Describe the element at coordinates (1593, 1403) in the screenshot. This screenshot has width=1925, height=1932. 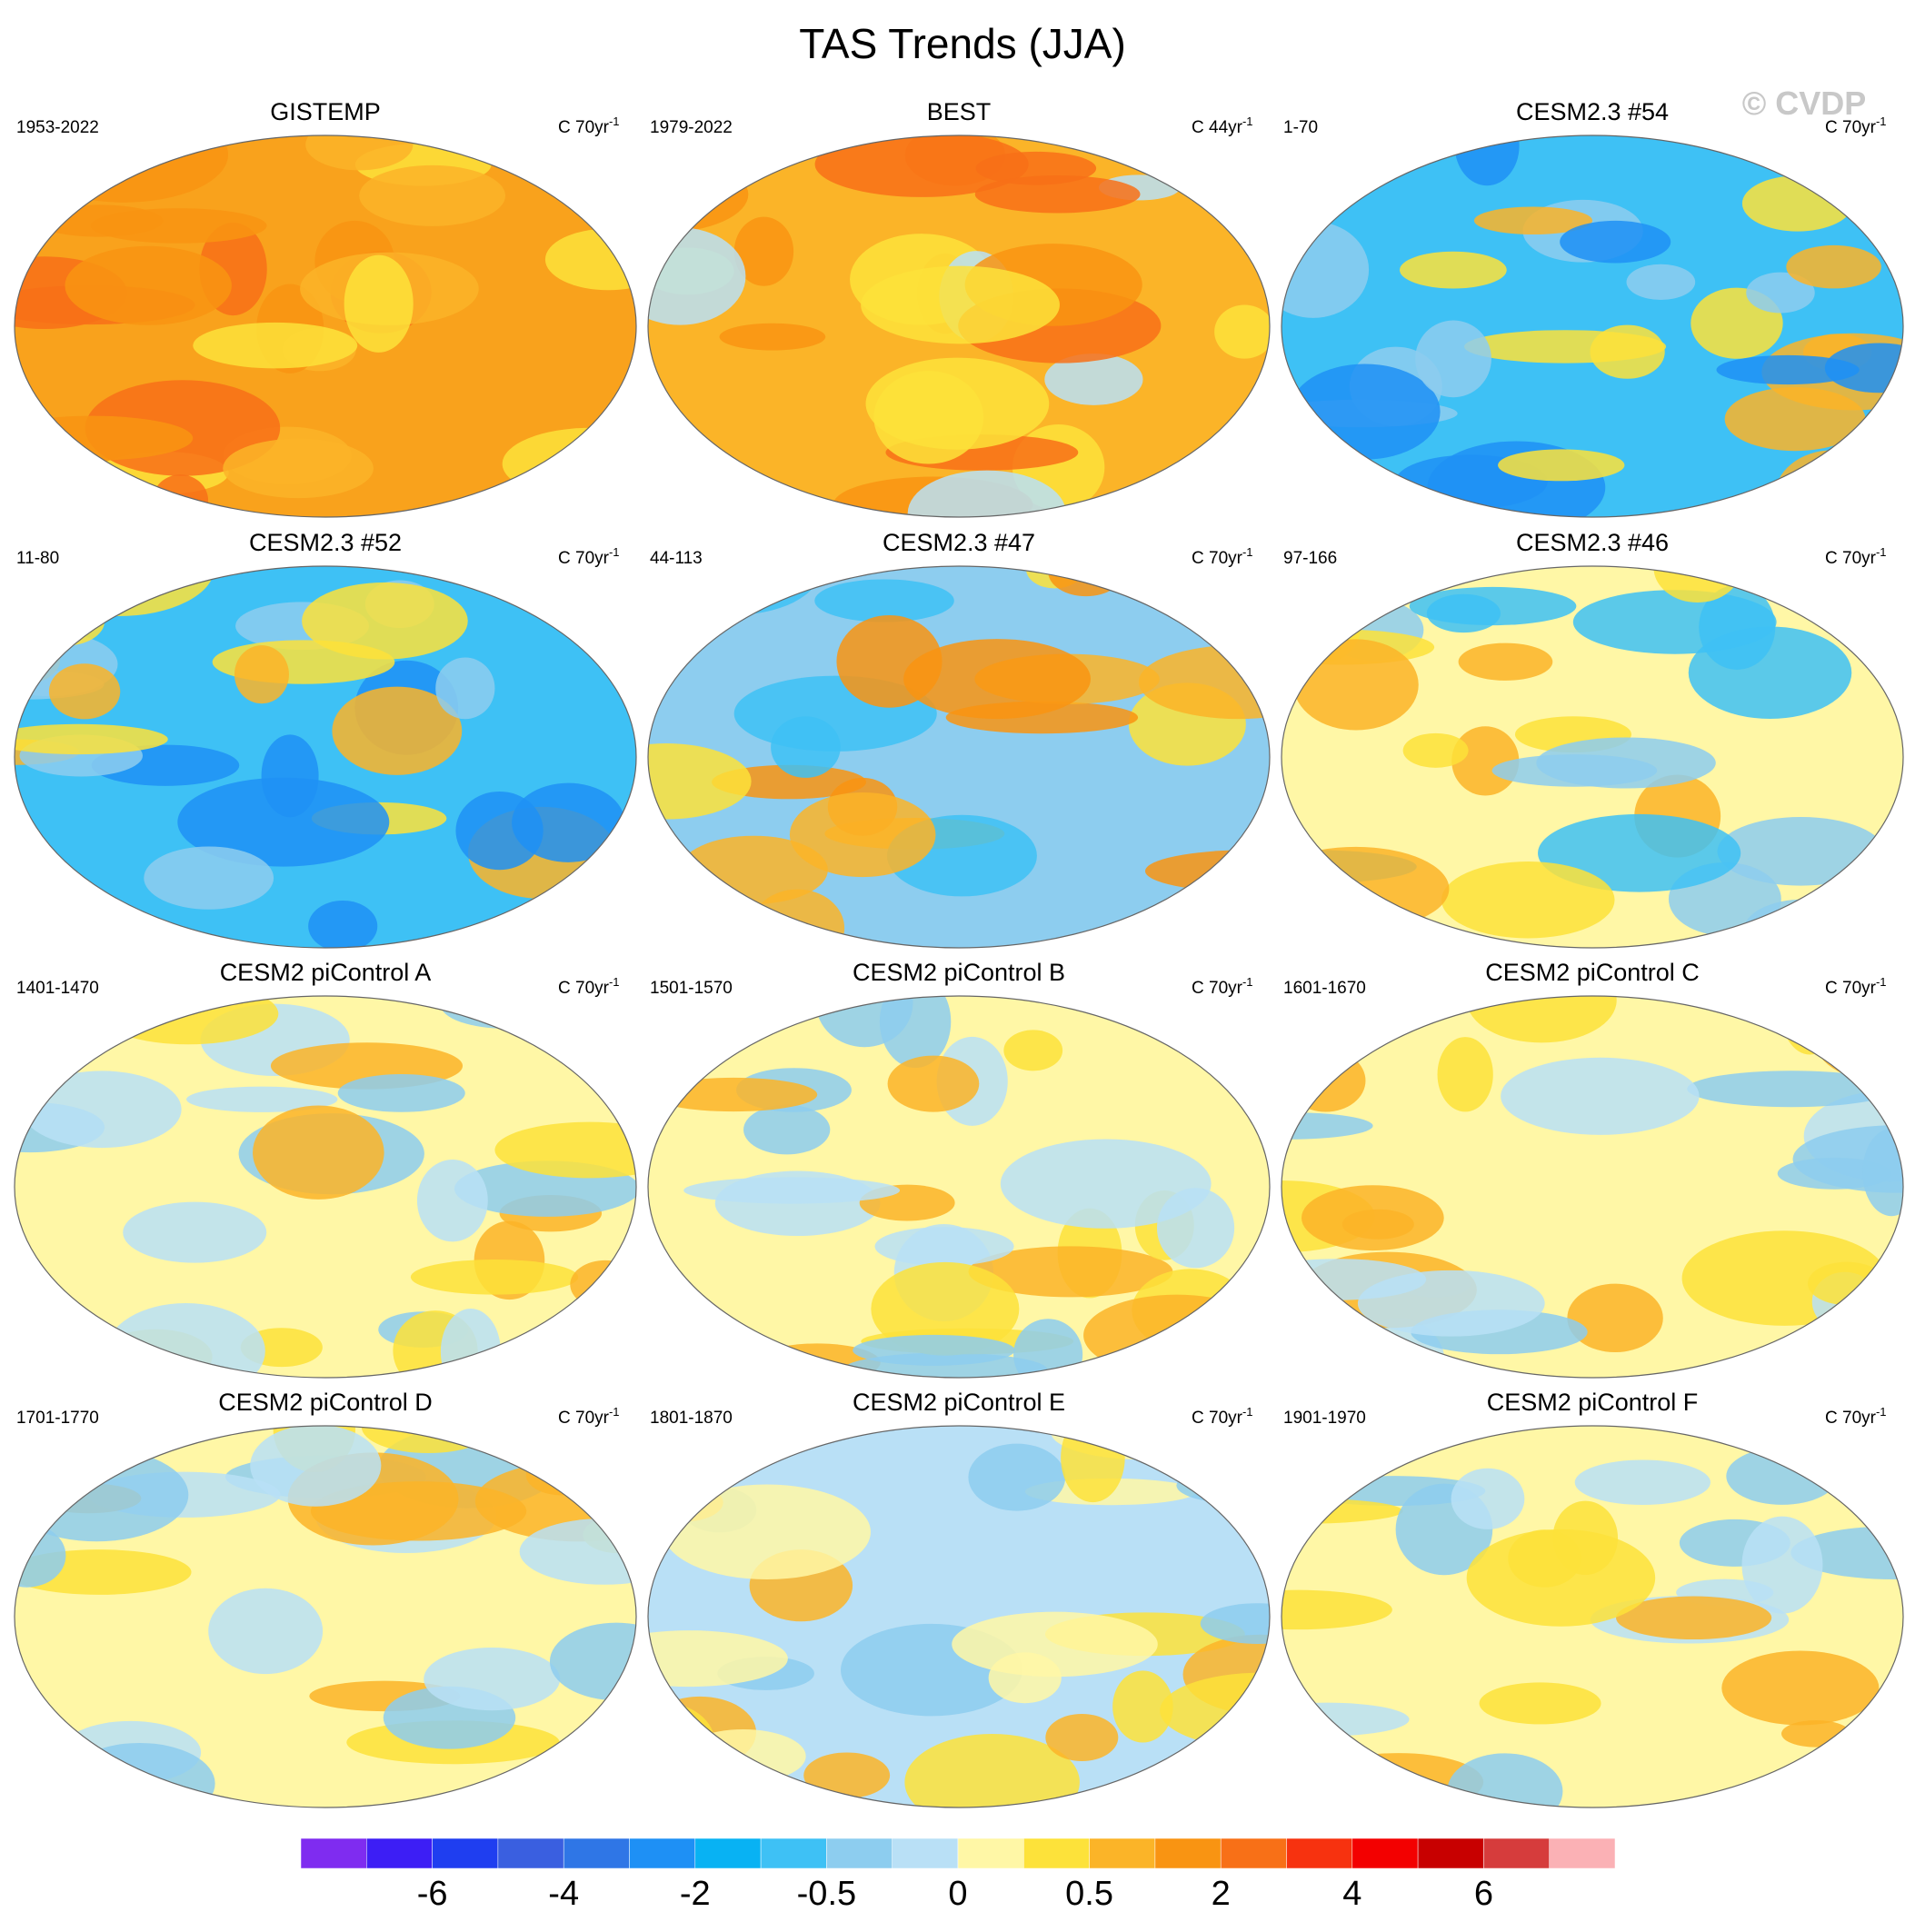
I see `panel-title: CESM2 piControl F` at that location.